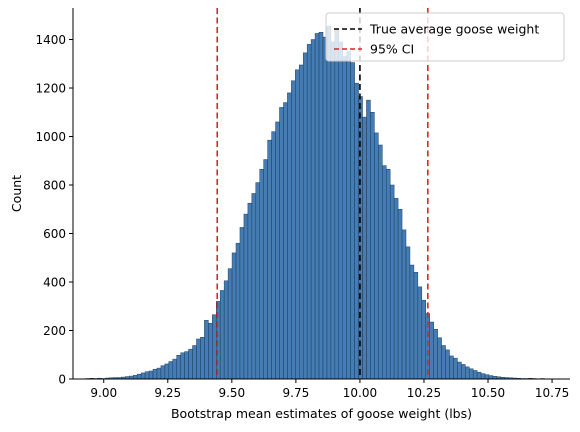 This screenshot has width=580, height=432. What do you see at coordinates (16, 193) in the screenshot?
I see `y-axis-label: Count` at bounding box center [16, 193].